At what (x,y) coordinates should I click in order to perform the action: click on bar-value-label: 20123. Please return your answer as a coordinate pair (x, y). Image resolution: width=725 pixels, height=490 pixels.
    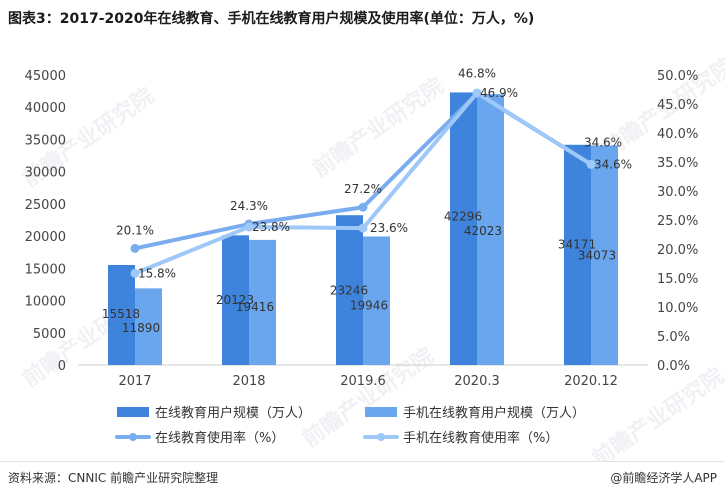
    Looking at the image, I should click on (235, 300).